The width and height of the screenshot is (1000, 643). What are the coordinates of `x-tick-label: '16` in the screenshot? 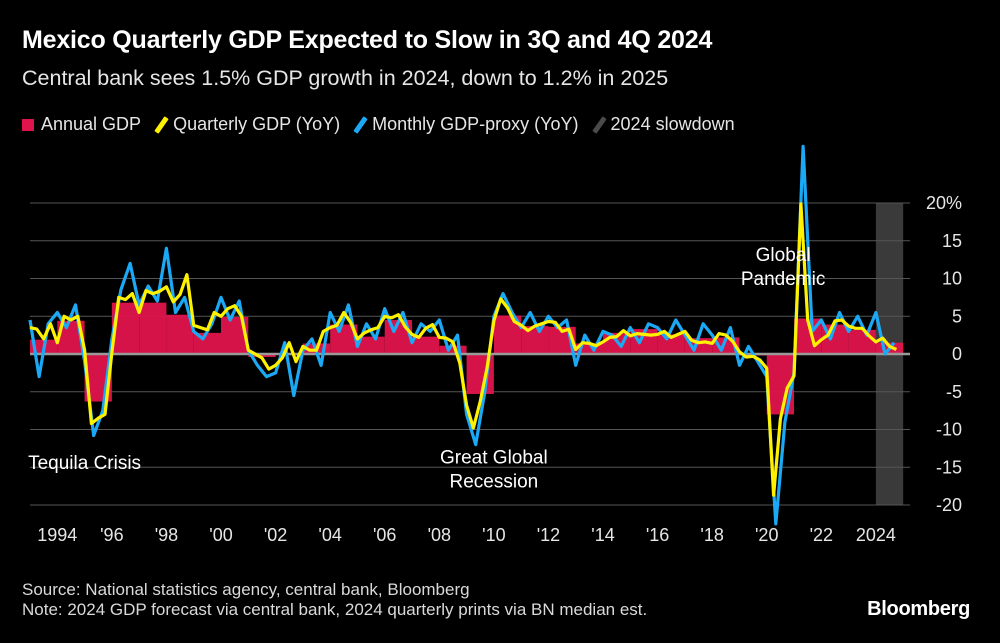 It's located at (657, 535).